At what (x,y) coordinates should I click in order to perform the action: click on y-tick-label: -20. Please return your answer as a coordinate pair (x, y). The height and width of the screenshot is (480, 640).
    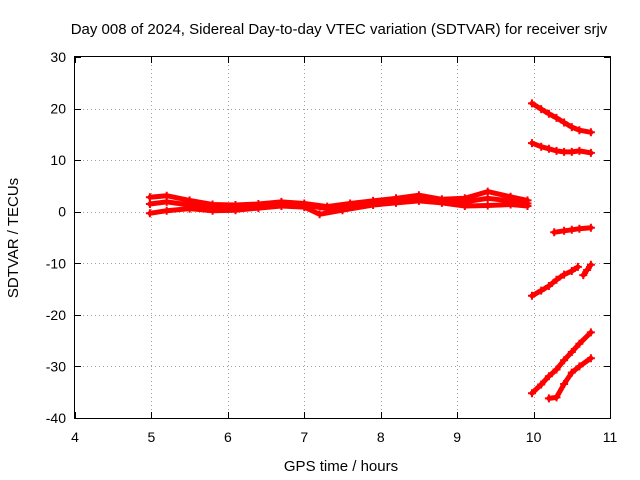
    Looking at the image, I should click on (56, 315).